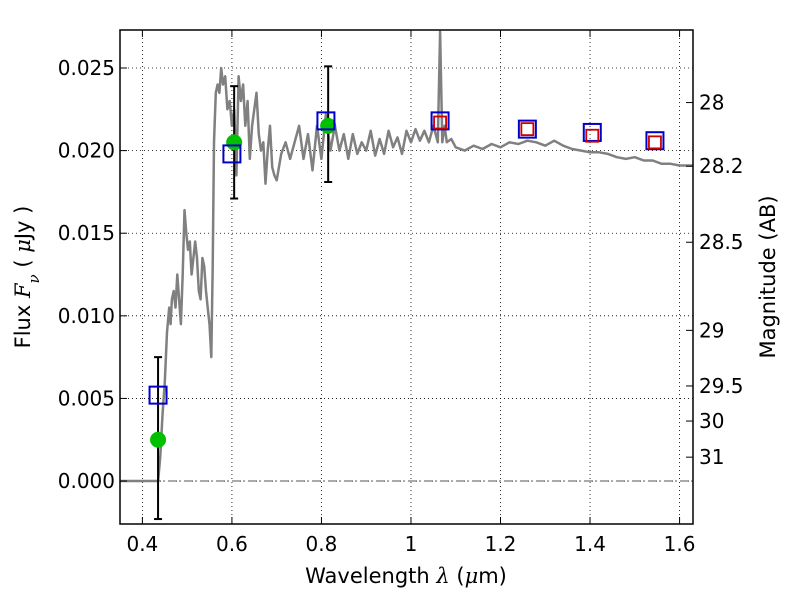  What do you see at coordinates (86, 398) in the screenshot?
I see `y-tick-label: 0.005` at bounding box center [86, 398].